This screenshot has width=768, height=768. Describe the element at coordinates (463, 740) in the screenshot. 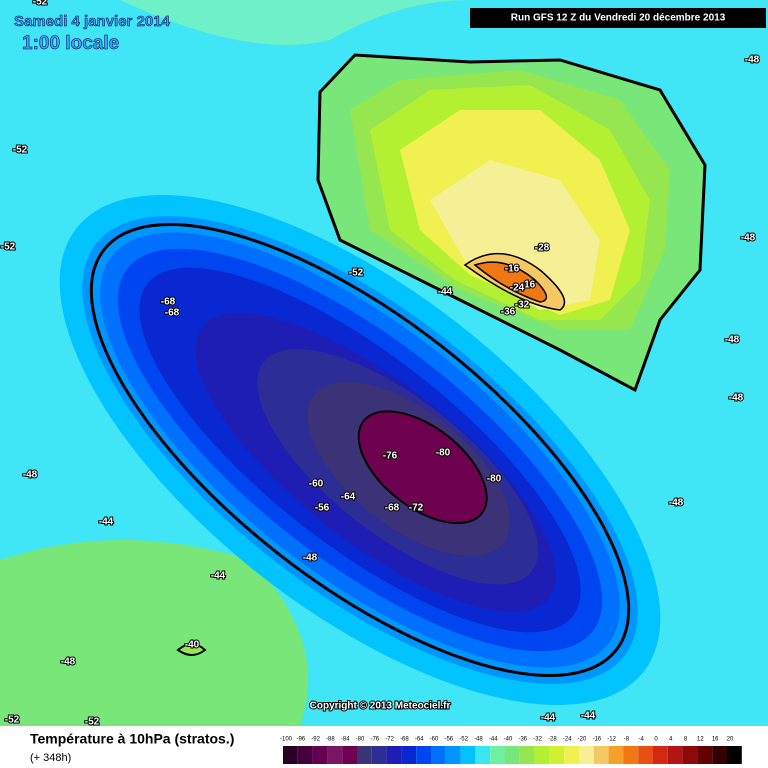

I see `colorbar-label: -52` at that location.